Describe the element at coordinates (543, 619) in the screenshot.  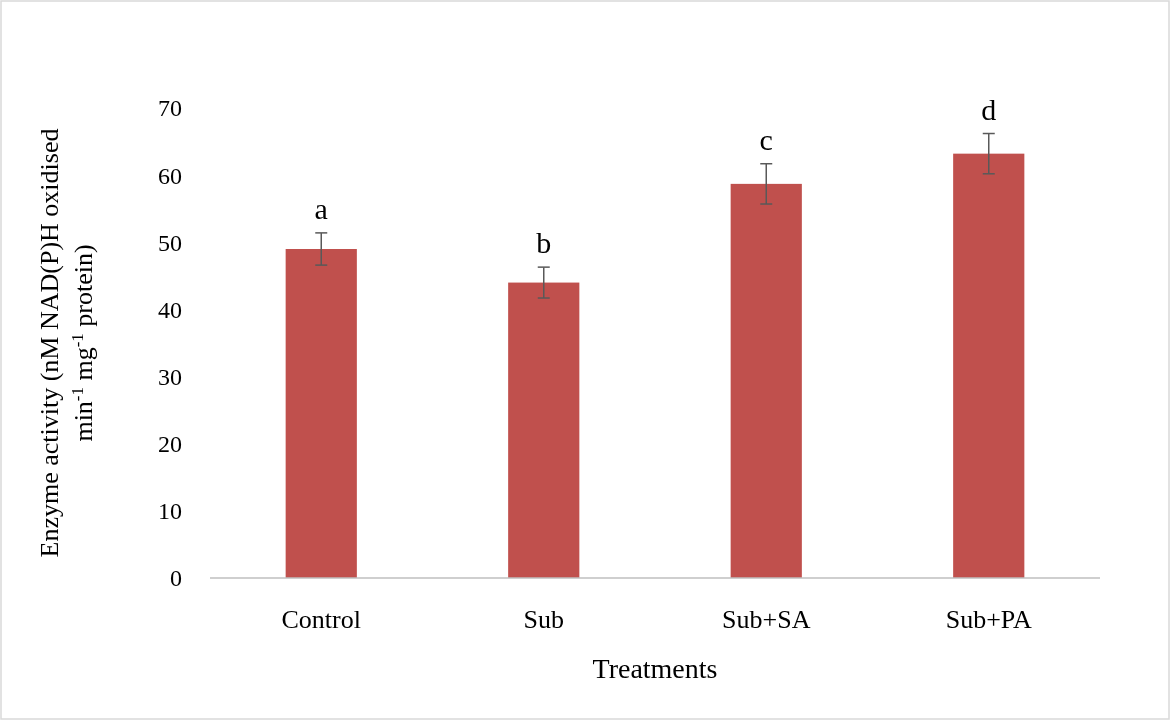
I see `x-tick-label: Sub` at that location.